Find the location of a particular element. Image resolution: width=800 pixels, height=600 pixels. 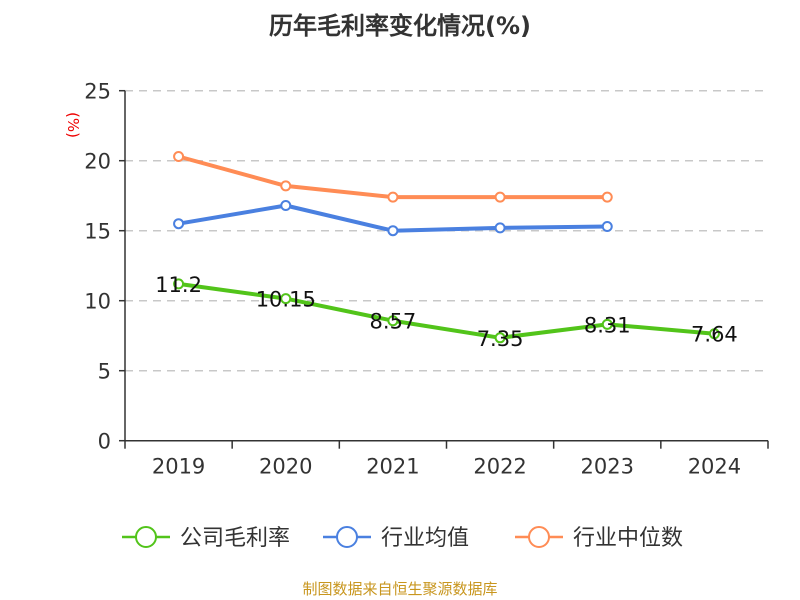

x-tick-label: 2019 is located at coordinates (178, 467).